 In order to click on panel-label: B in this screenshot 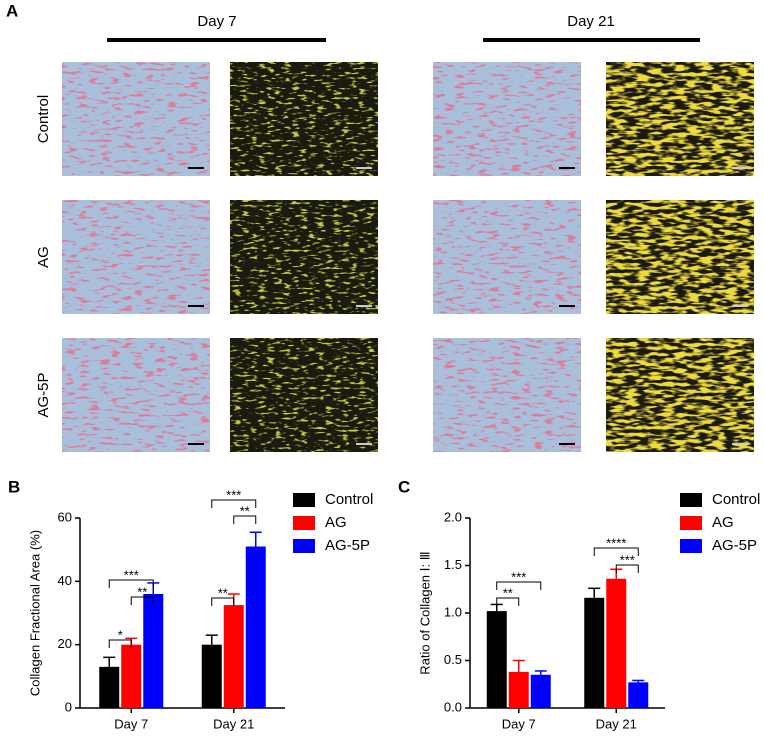, I will do `click(14, 486)`.